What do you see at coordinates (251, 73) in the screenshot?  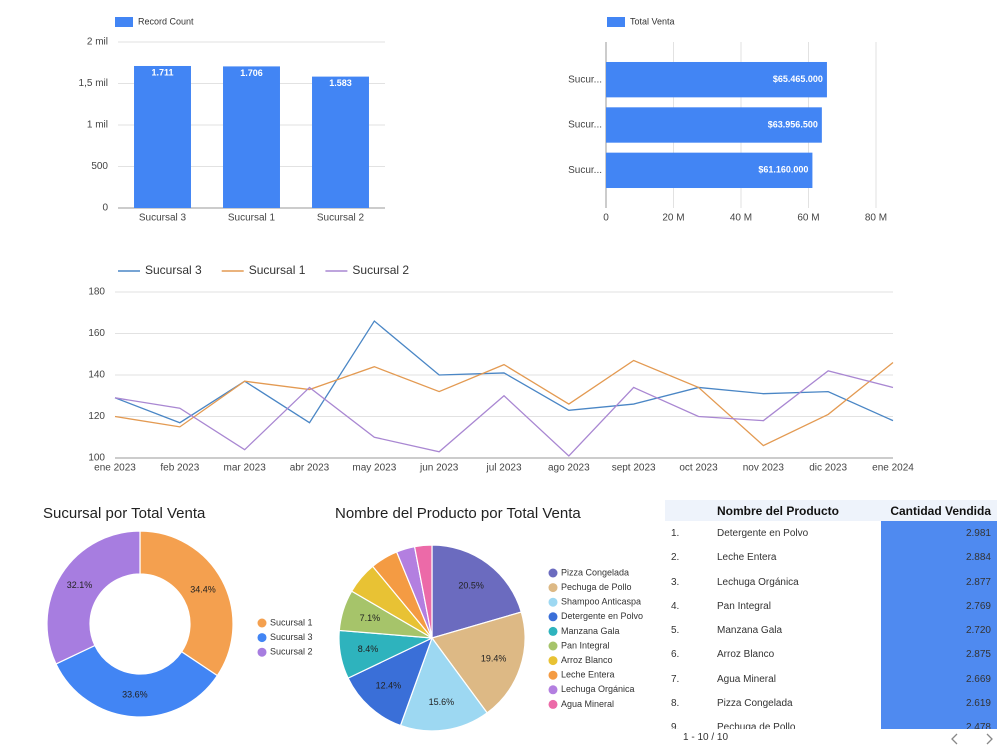 I see `value-label: 1.706` at bounding box center [251, 73].